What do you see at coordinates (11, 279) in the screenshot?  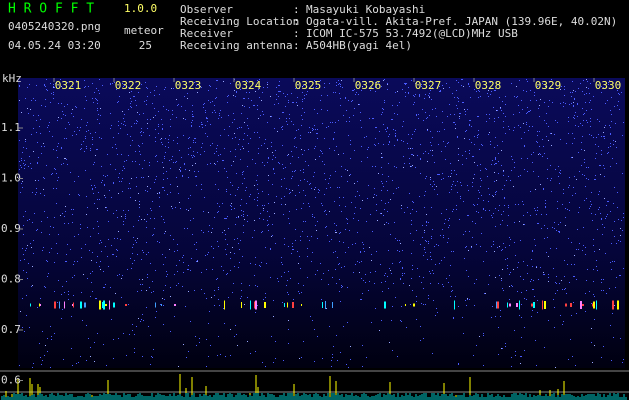 I see `freq-label: 0.8` at bounding box center [11, 279].